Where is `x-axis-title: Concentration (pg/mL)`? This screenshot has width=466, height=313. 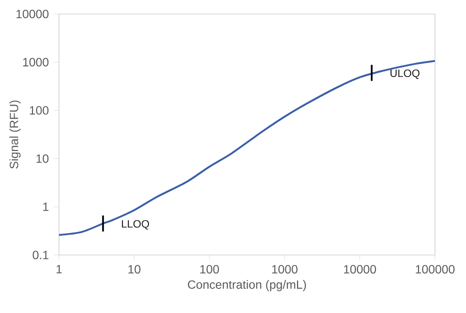 x-axis-title: Concentration (pg/mL) is located at coordinates (247, 286).